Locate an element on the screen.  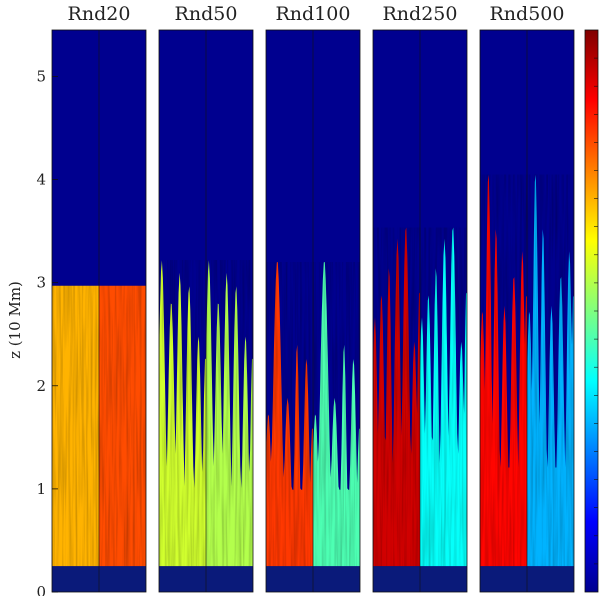
panel-title: Rnd20 is located at coordinates (99, 14).